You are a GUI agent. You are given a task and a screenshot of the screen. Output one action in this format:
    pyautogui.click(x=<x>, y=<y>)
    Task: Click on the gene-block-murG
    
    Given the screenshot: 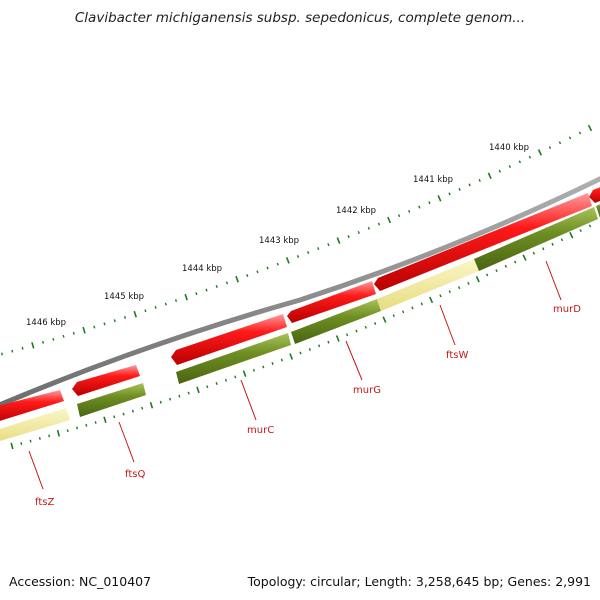 What is the action you would take?
    pyautogui.click(x=331, y=302)
    